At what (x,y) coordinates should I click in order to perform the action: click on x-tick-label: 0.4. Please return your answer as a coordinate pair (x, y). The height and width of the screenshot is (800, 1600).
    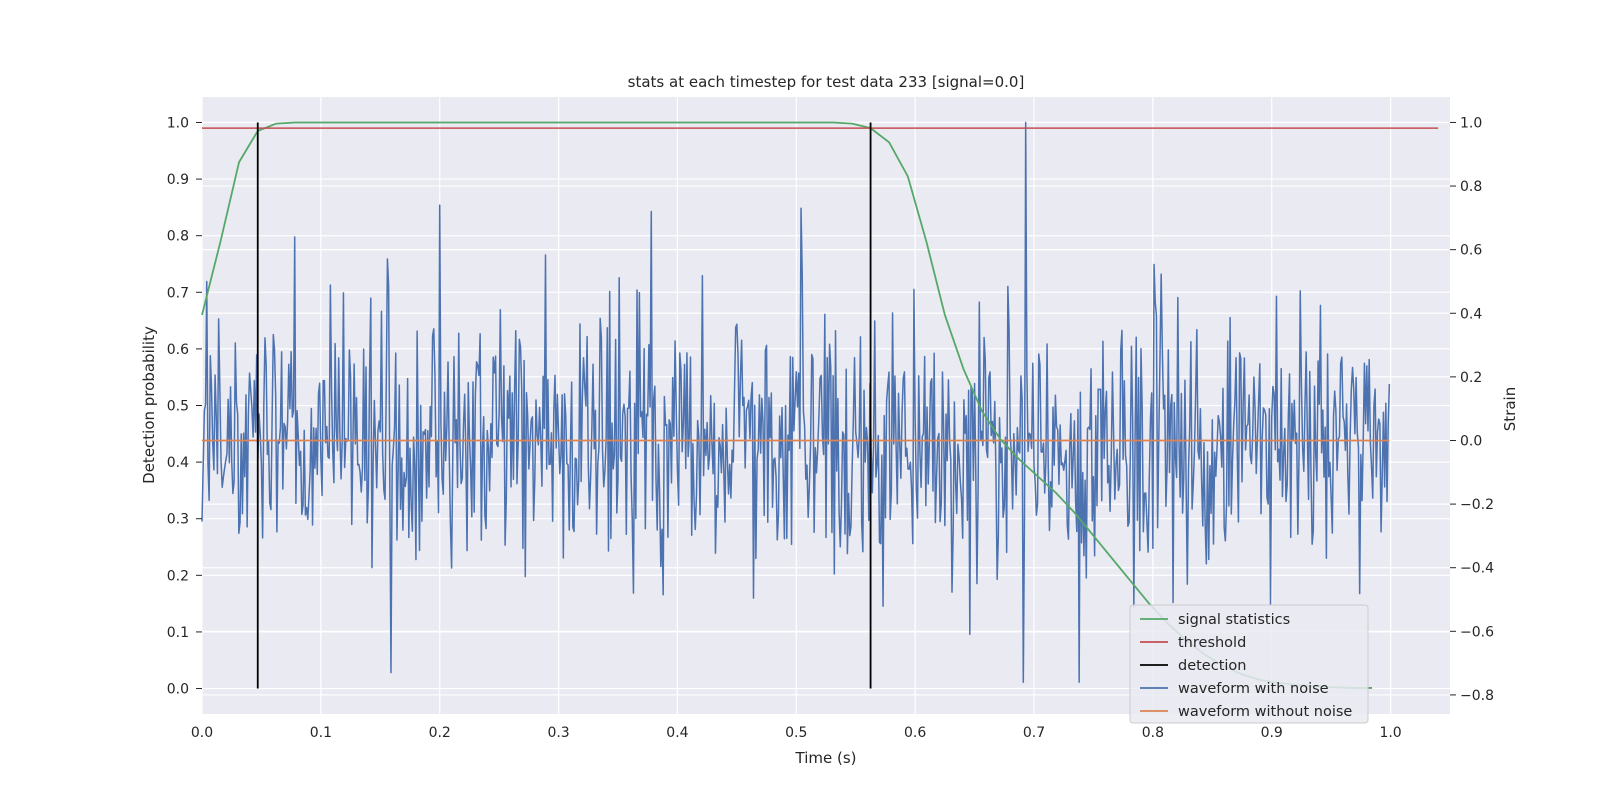
    Looking at the image, I should click on (677, 733).